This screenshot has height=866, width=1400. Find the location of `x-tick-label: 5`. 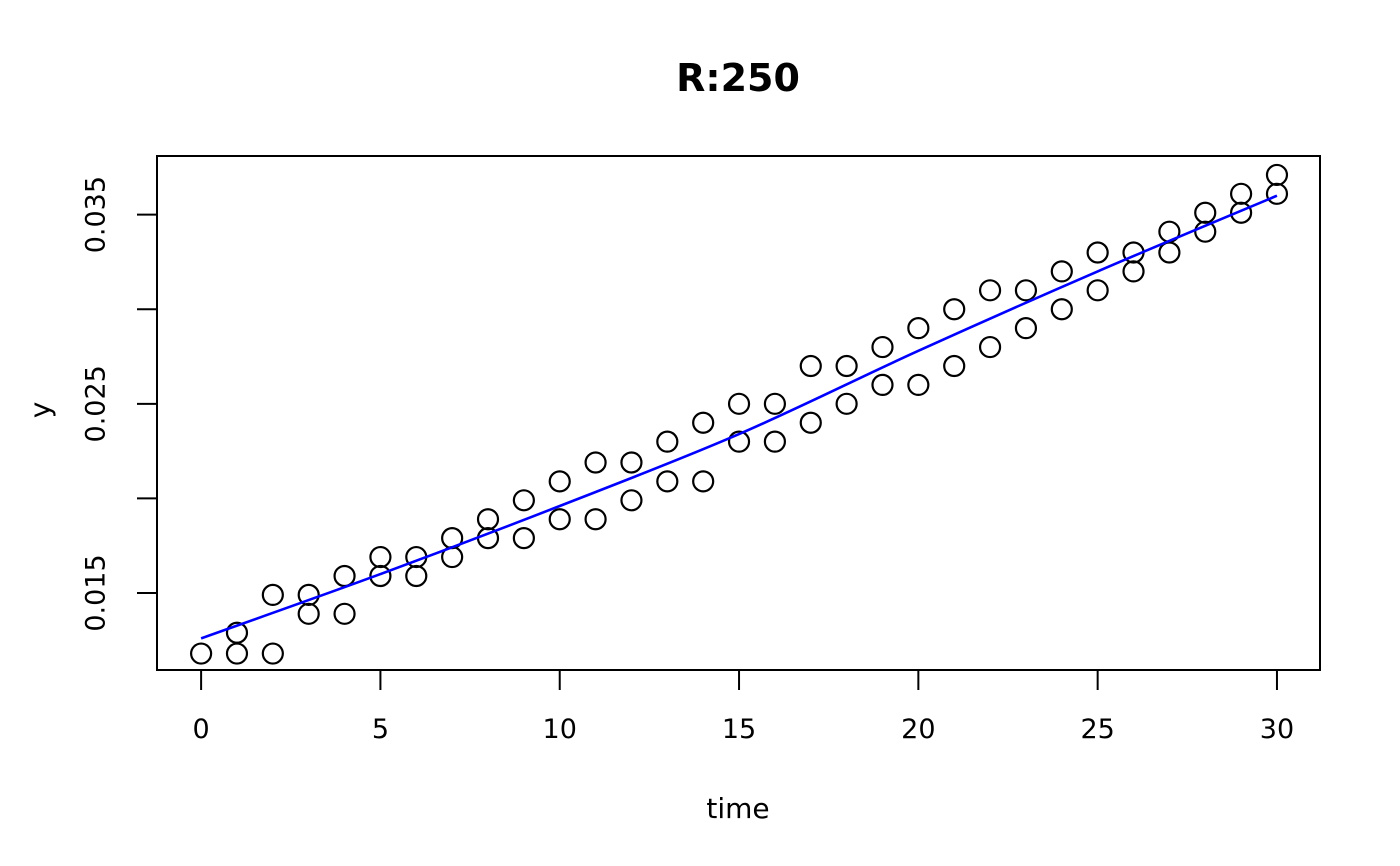

x-tick-label: 5 is located at coordinates (380, 729).